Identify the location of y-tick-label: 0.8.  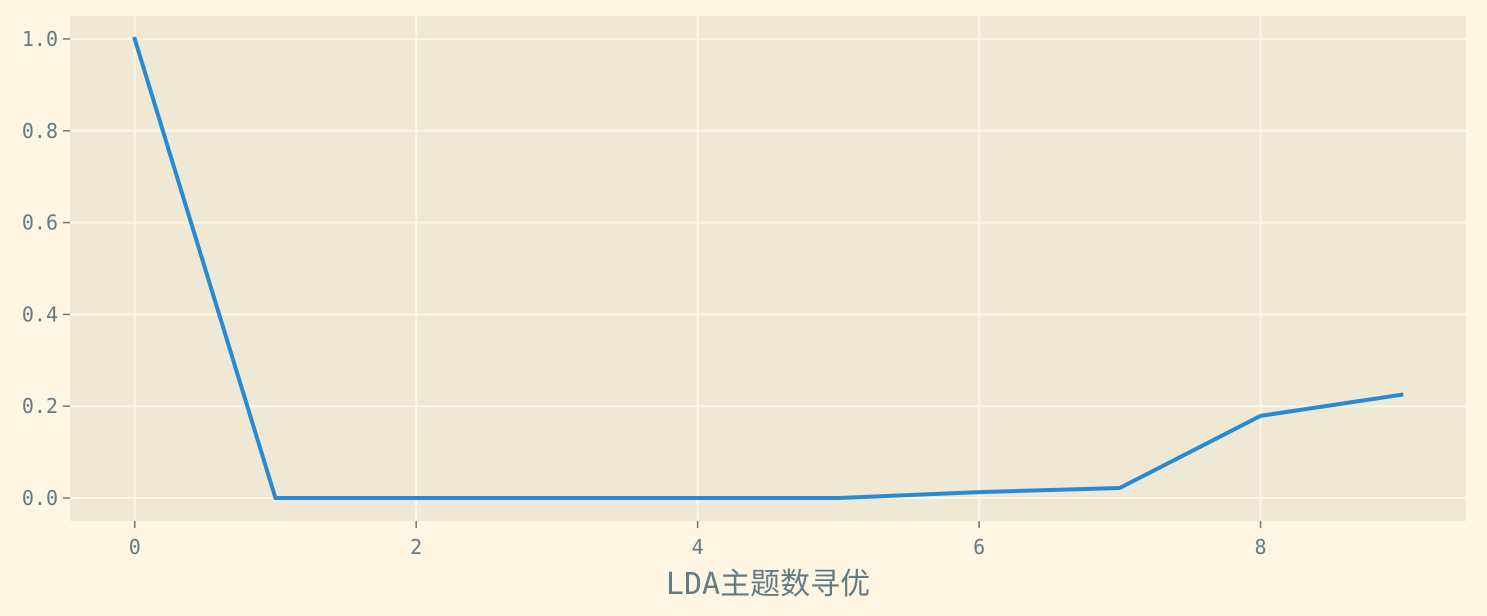
(40, 131).